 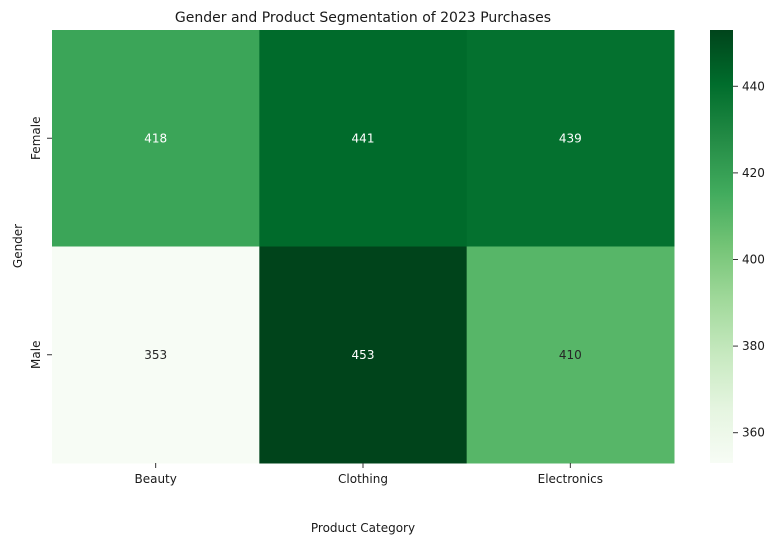 What do you see at coordinates (40, 243) in the screenshot?
I see `y-axis-ticks: Female Male` at bounding box center [40, 243].